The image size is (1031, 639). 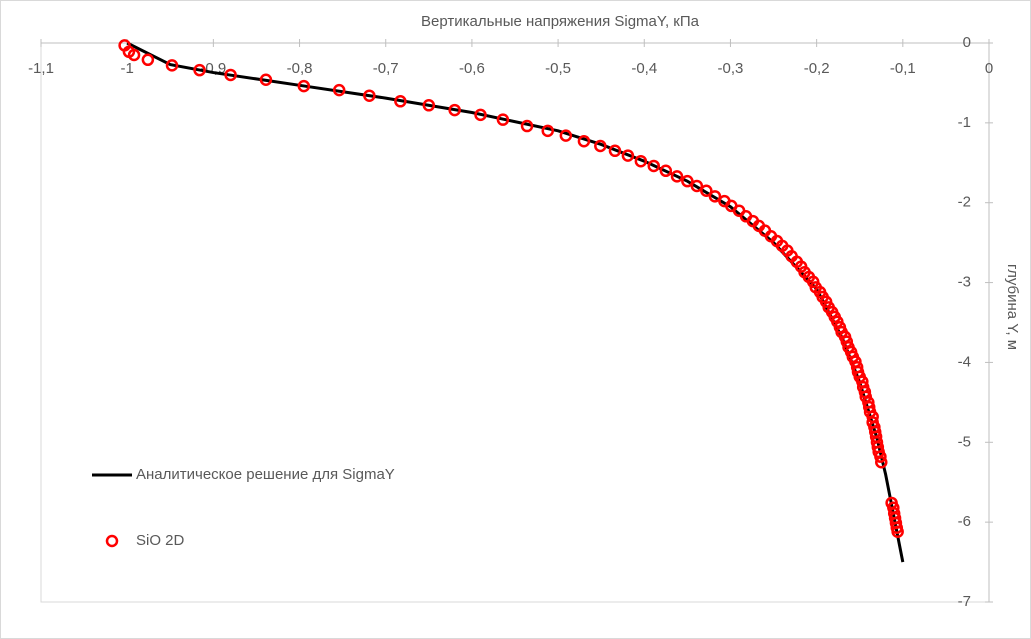 What do you see at coordinates (41, 68) in the screenshot?
I see `x-tick-label: -1,1` at bounding box center [41, 68].